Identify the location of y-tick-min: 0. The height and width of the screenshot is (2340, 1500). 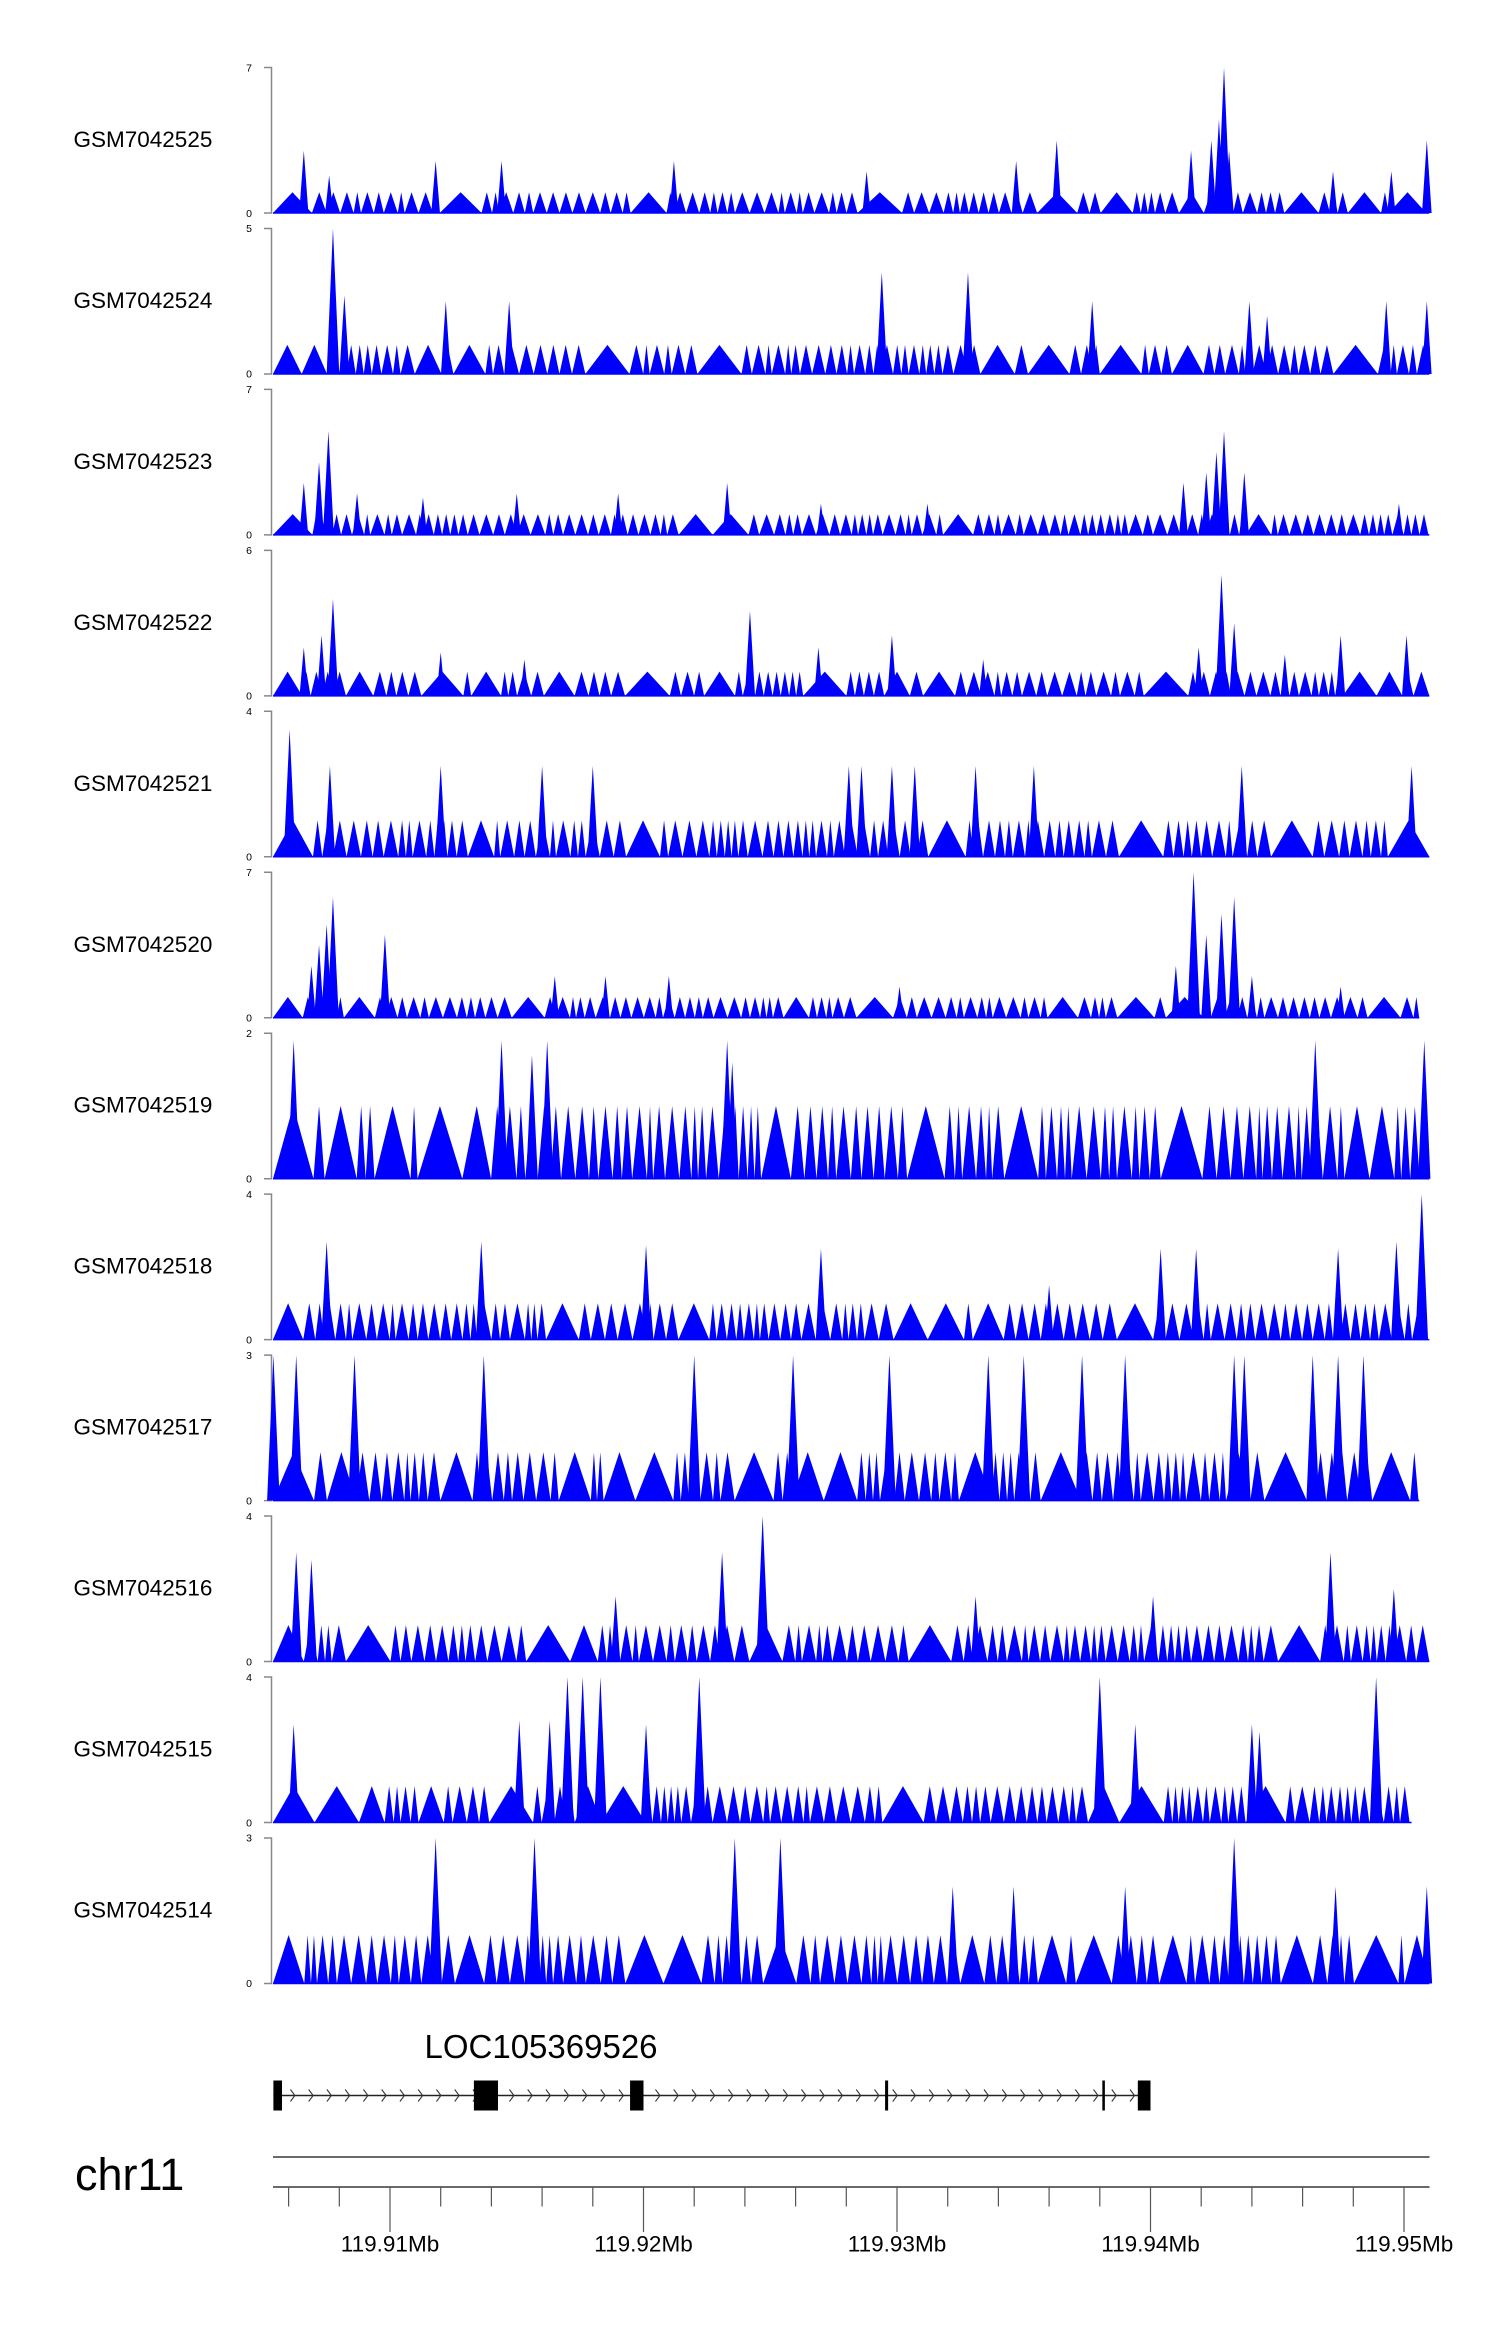
(249, 1340).